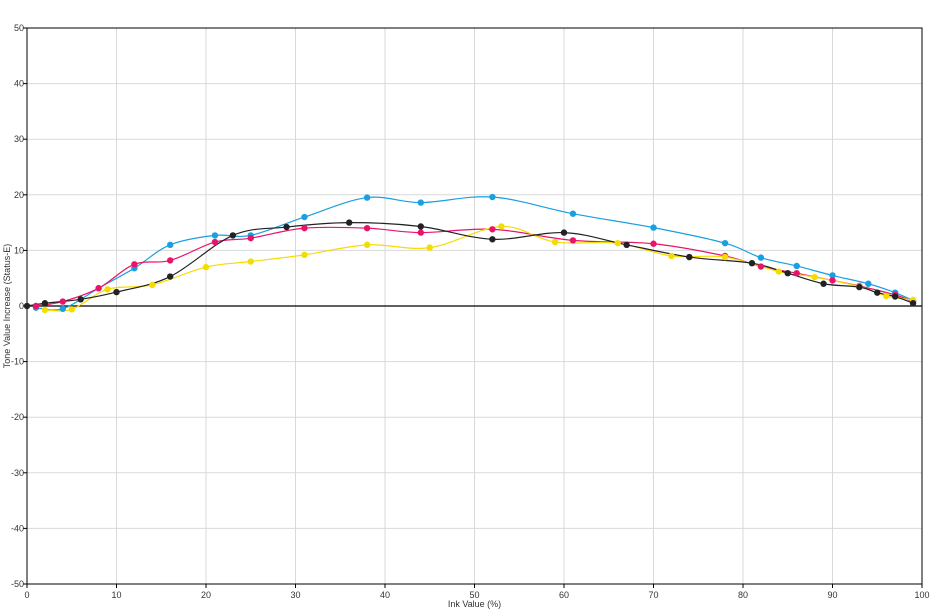 Image resolution: width=947 pixels, height=614 pixels. What do you see at coordinates (743, 595) in the screenshot?
I see `x-tick-label: 80` at bounding box center [743, 595].